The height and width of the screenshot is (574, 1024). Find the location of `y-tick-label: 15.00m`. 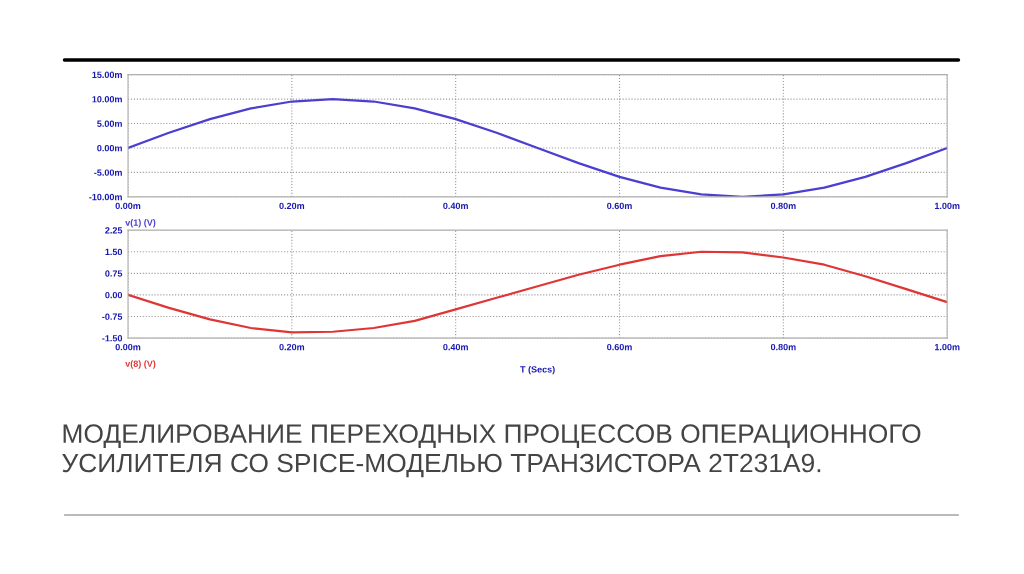

y-tick-label: 15.00m is located at coordinates (107, 74).